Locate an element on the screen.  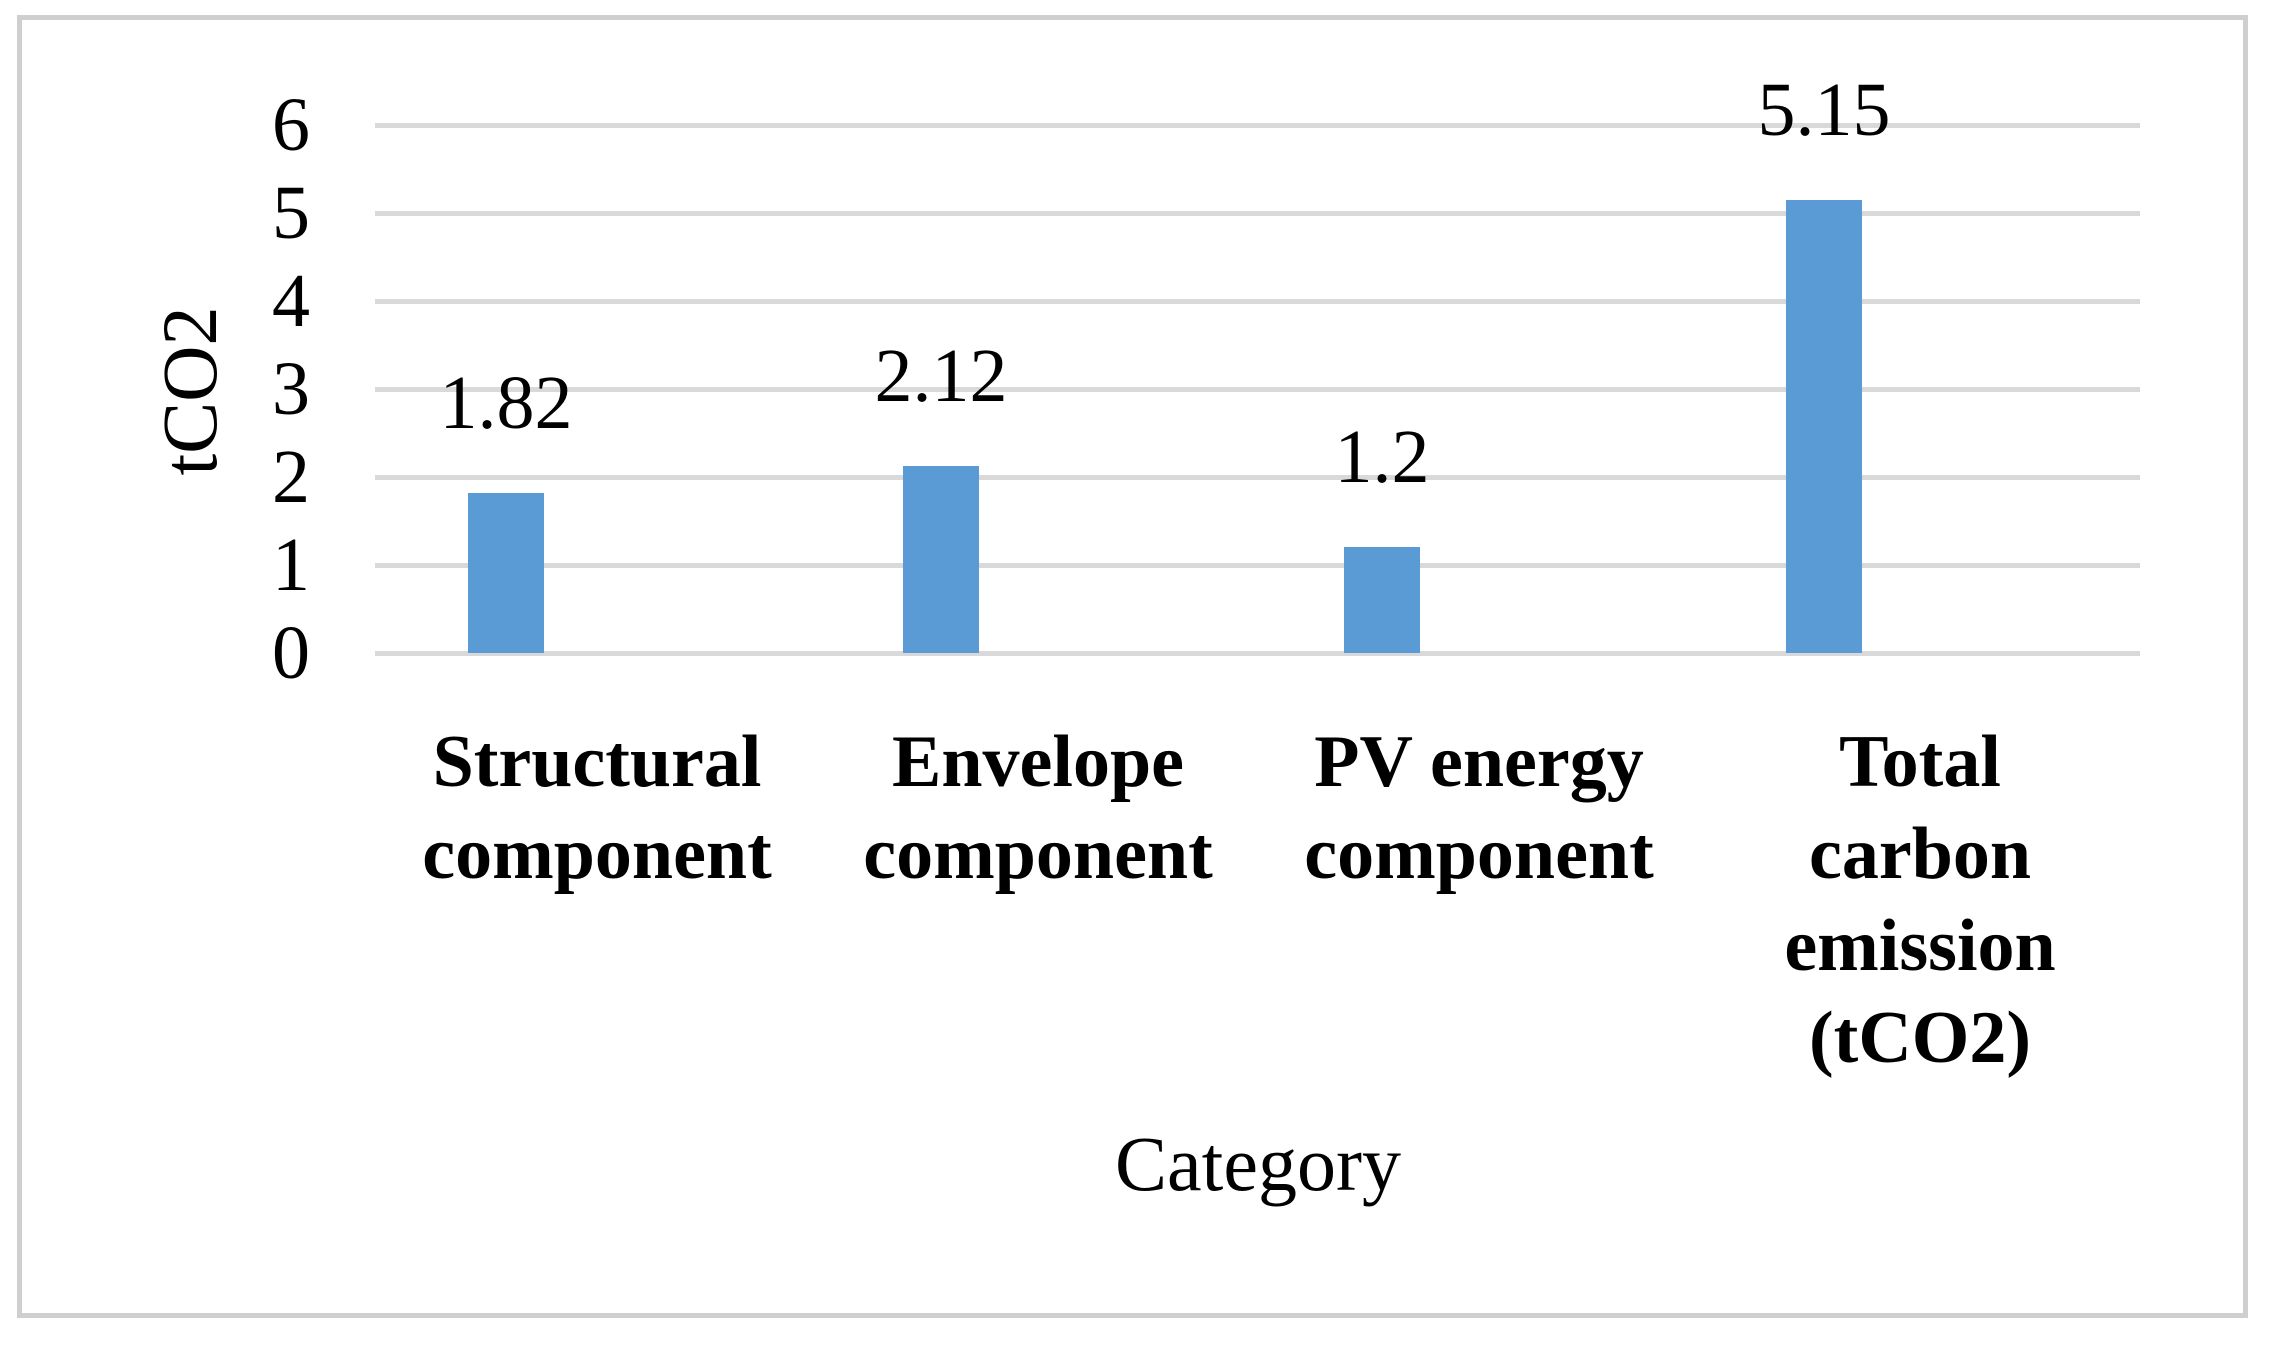
gridline-y6 is located at coordinates (1257, 125).